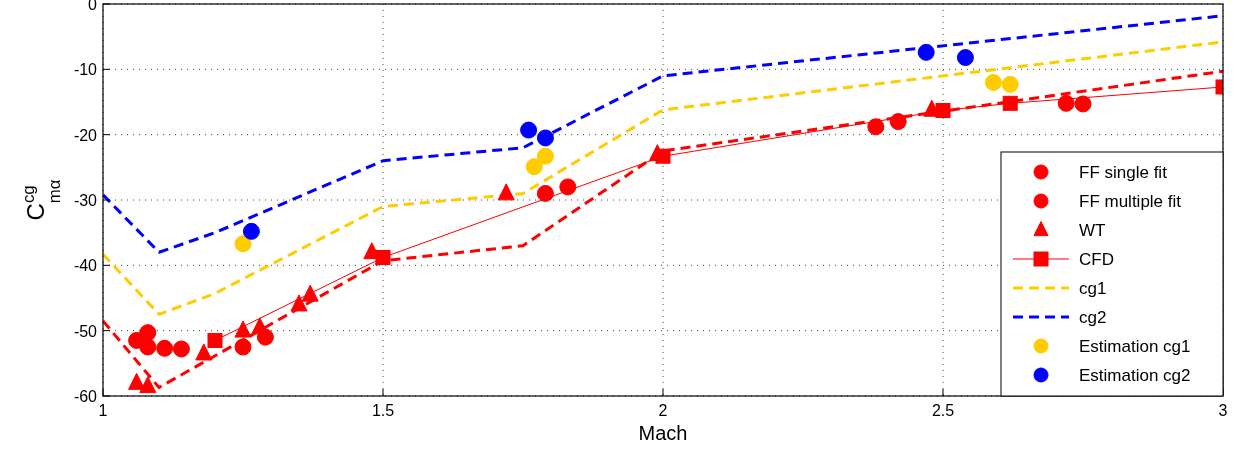 This screenshot has width=1243, height=462. Describe the element at coordinates (1130, 201) in the screenshot. I see `legend-label: FF multiple fit` at that location.